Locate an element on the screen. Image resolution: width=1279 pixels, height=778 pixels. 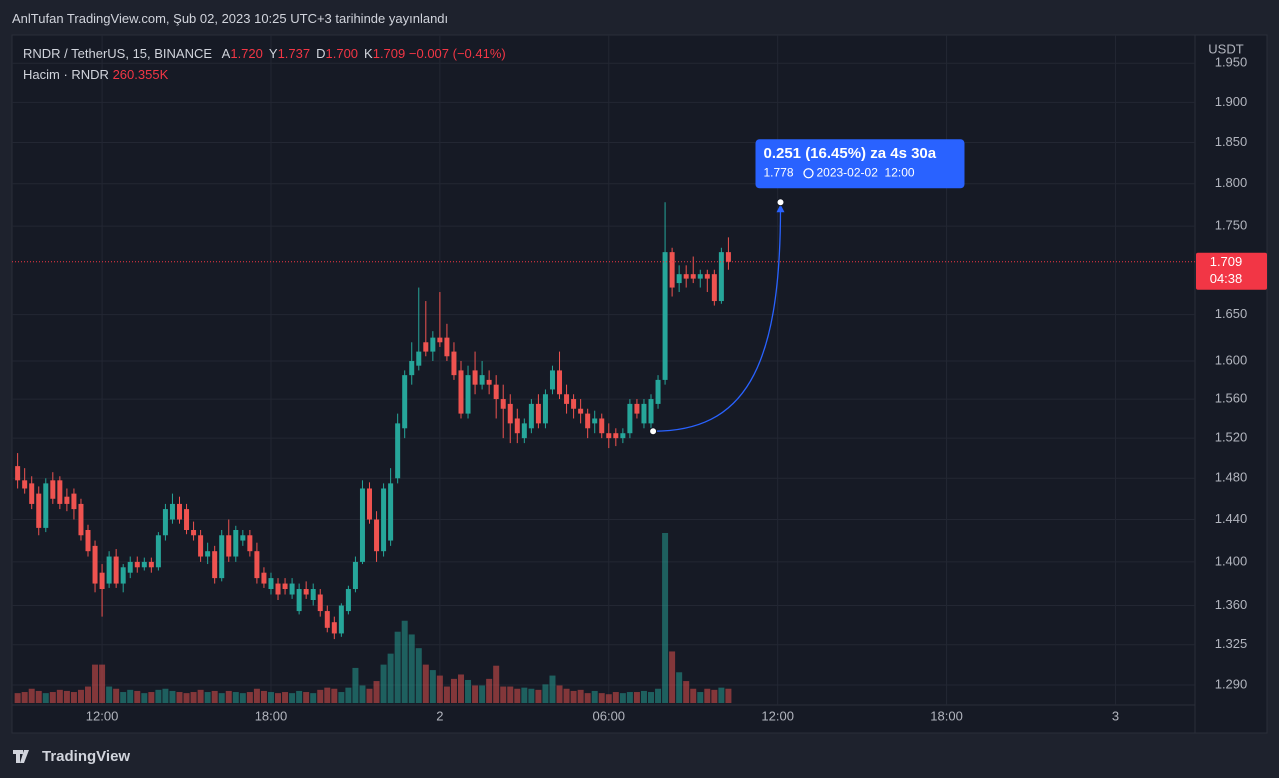
x-tick-label: 3 is located at coordinates (1115, 715).